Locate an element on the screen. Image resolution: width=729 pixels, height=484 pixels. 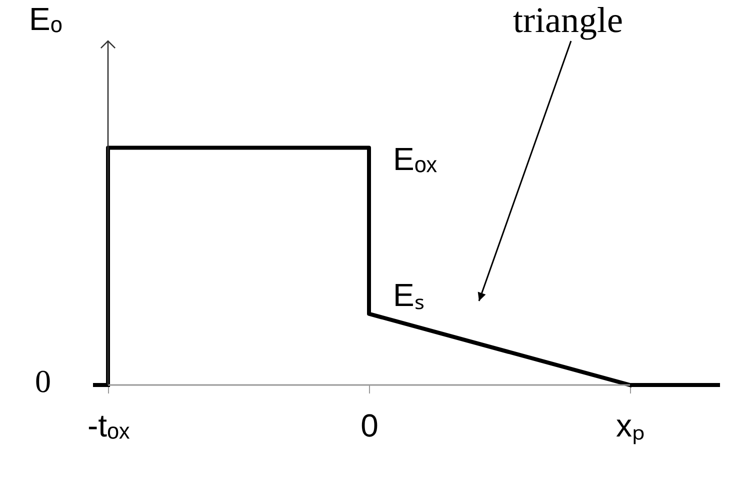
x-tick-label: xₚ is located at coordinates (630, 426).